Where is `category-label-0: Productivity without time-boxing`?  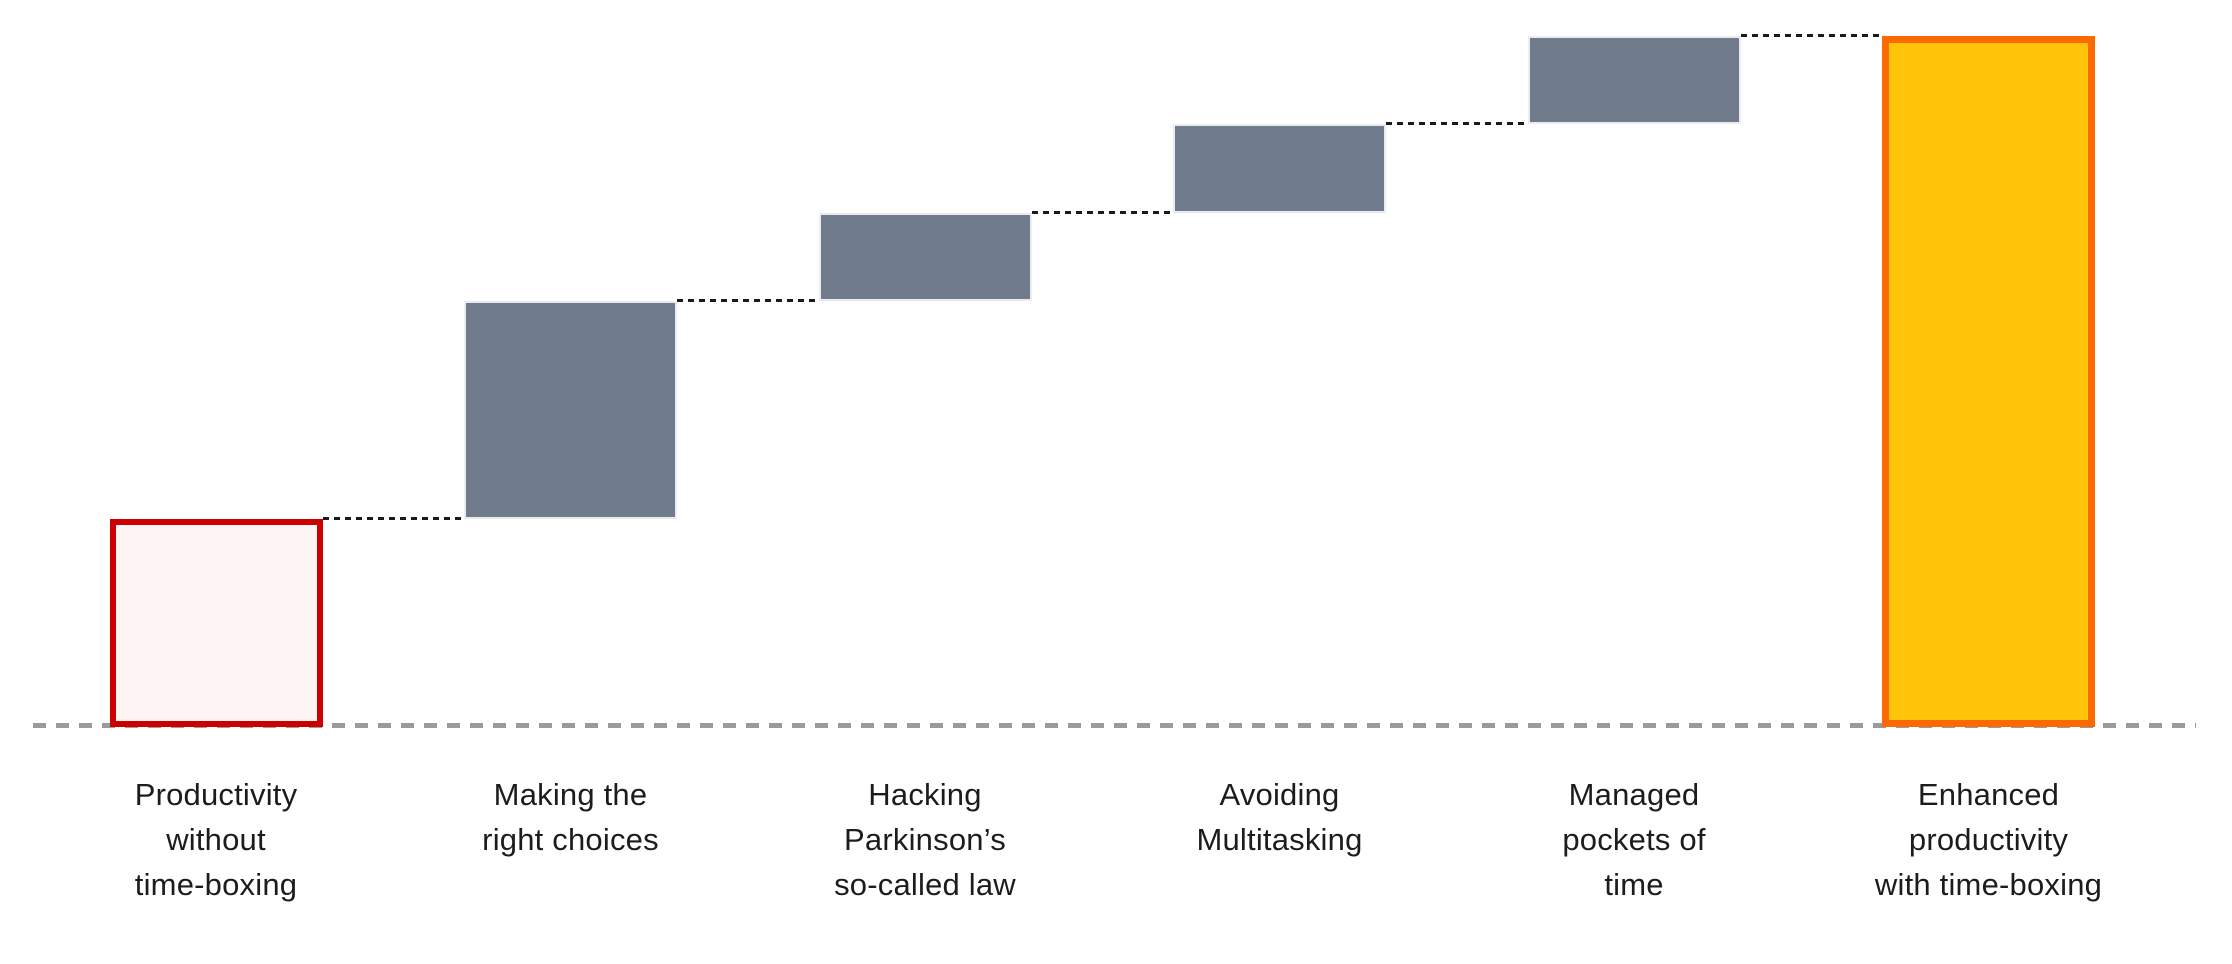
category-label-0: Productivity without time-boxing is located at coordinates (216, 839).